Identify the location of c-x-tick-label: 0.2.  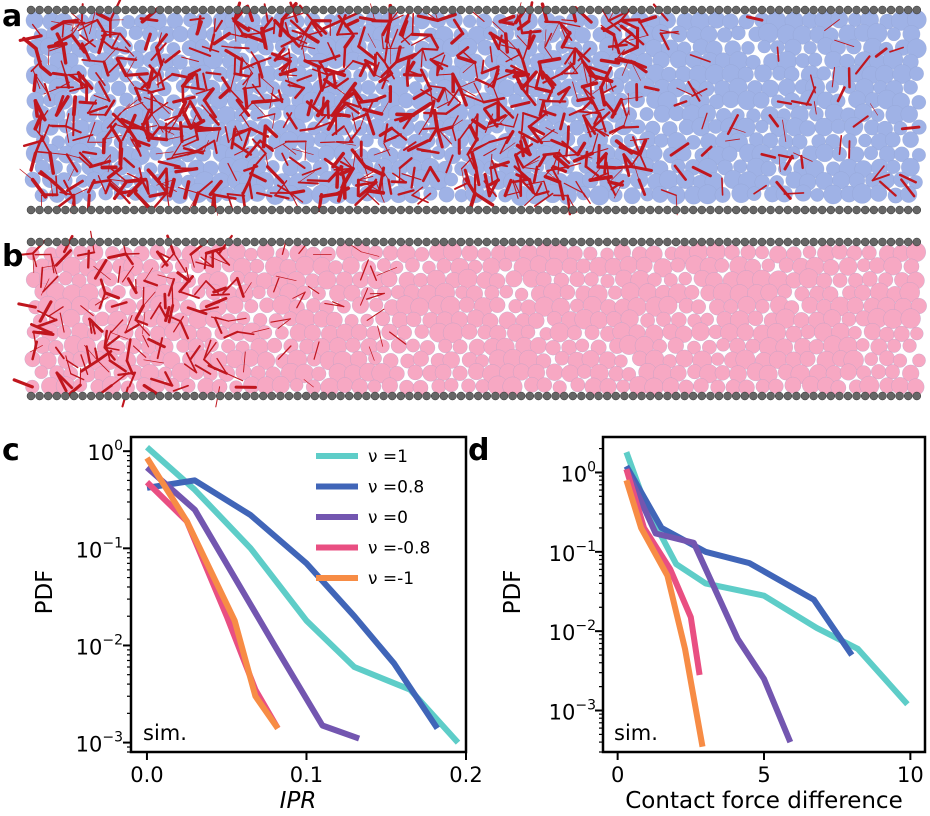
(465, 775).